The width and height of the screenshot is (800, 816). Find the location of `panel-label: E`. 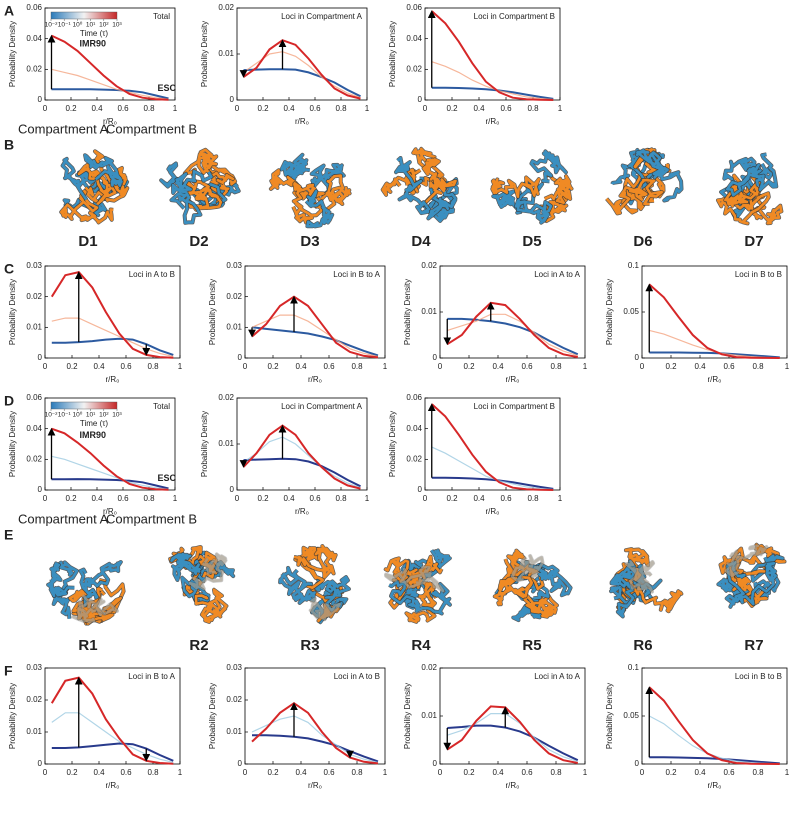

panel-label: E is located at coordinates (8, 535).